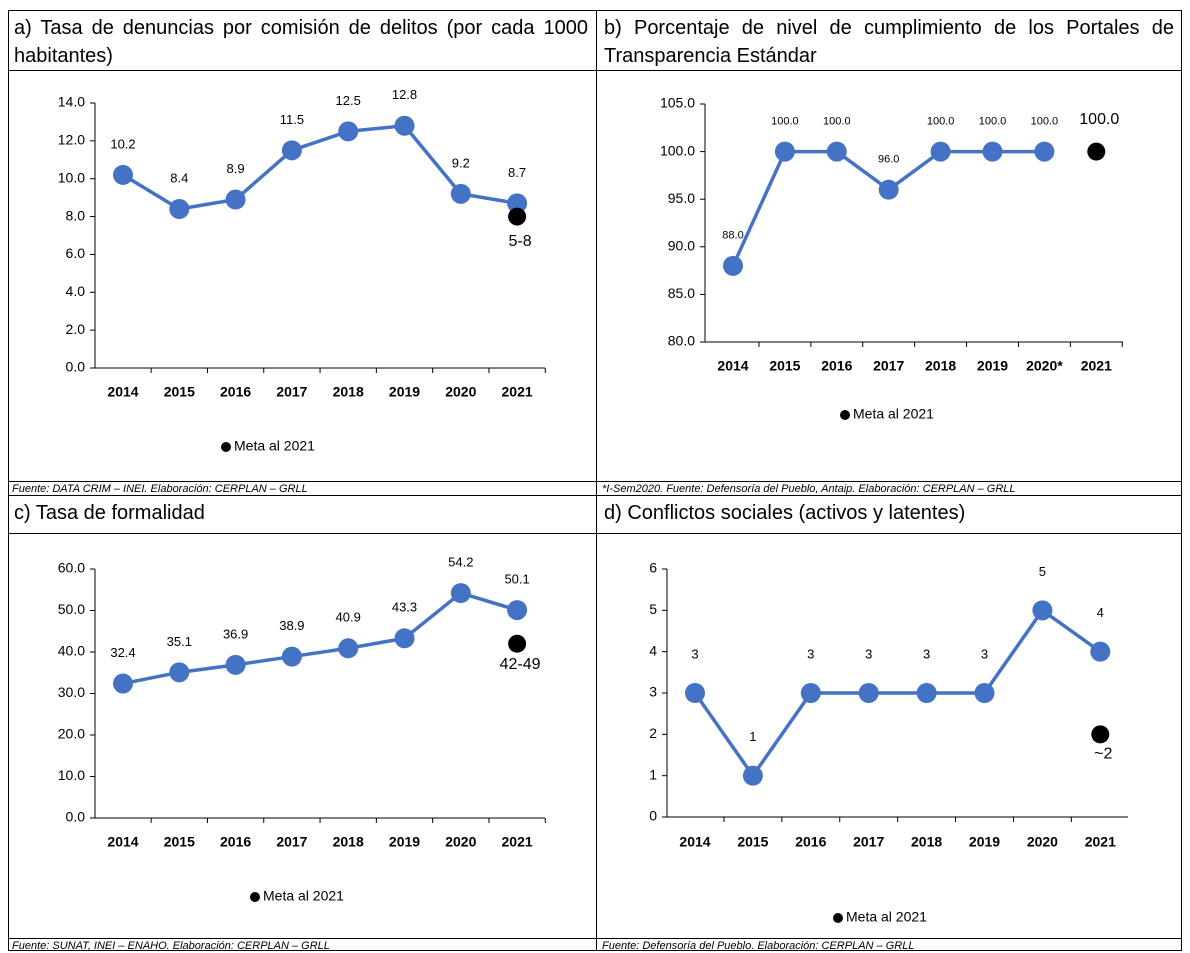  What do you see at coordinates (179, 177) in the screenshot?
I see `data-label: 8.4` at bounding box center [179, 177].